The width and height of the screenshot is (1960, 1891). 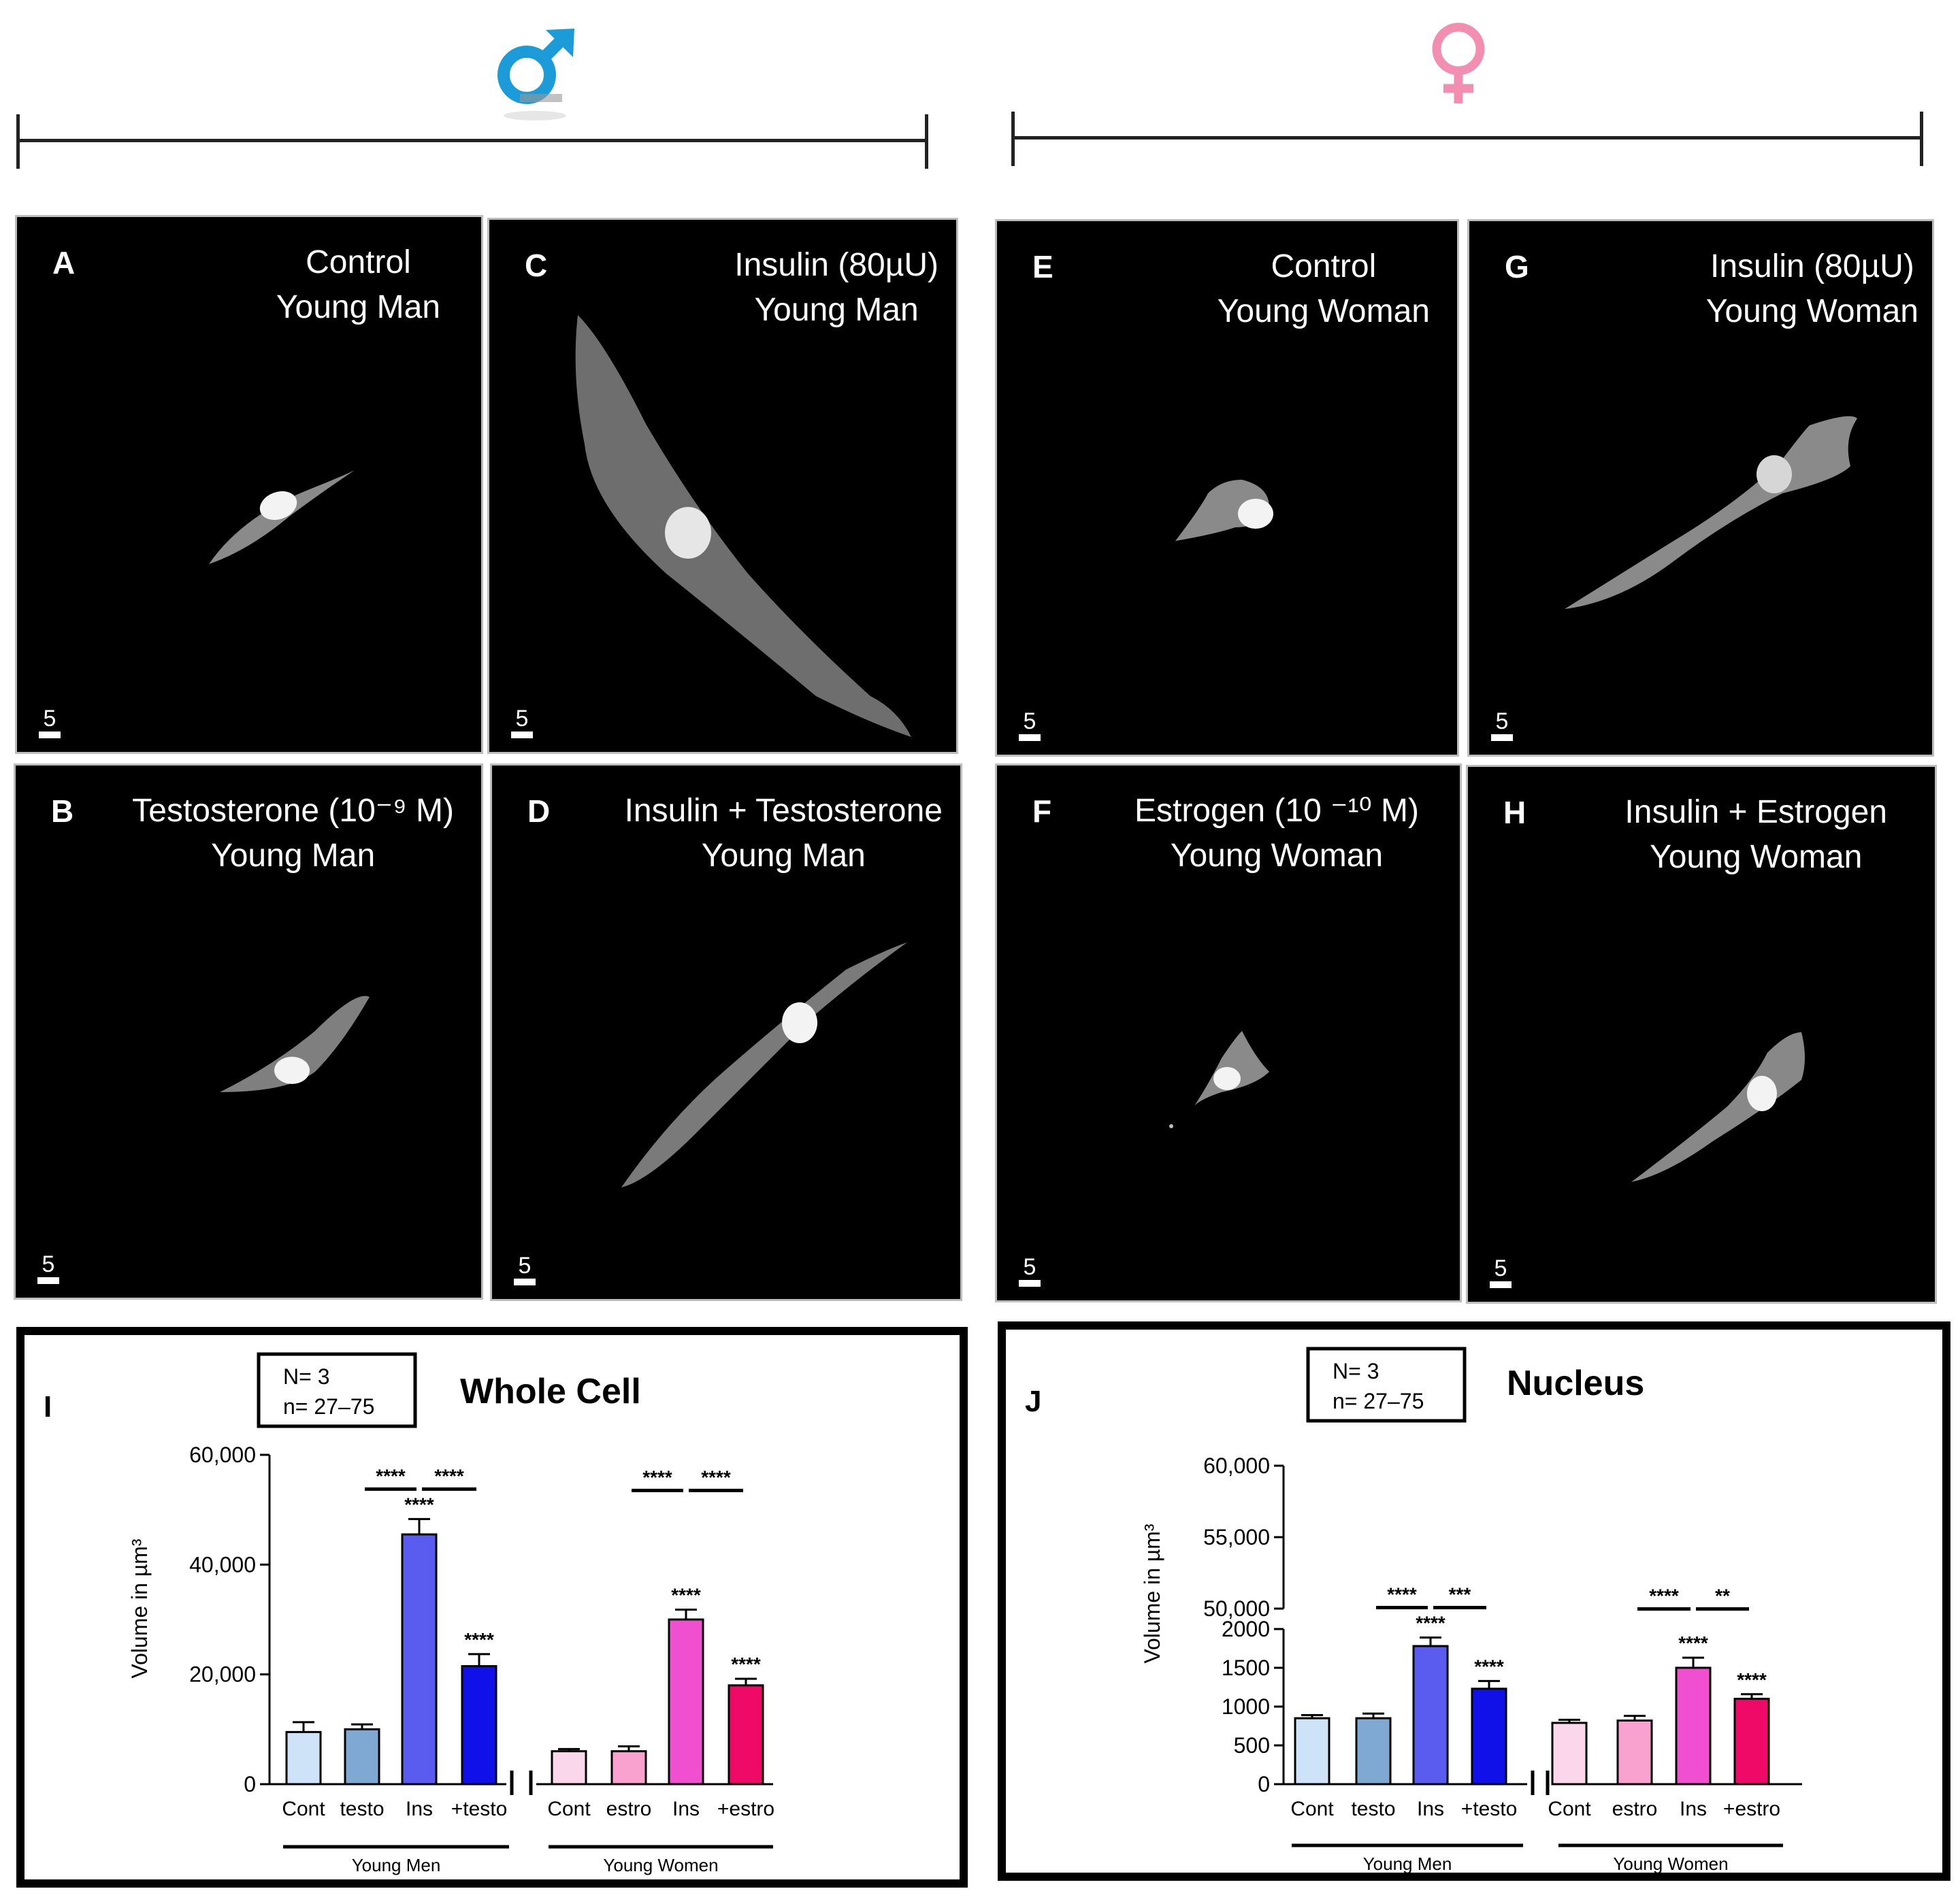 What do you see at coordinates (358, 284) in the screenshot?
I see `panel-label: Control Young Man` at bounding box center [358, 284].